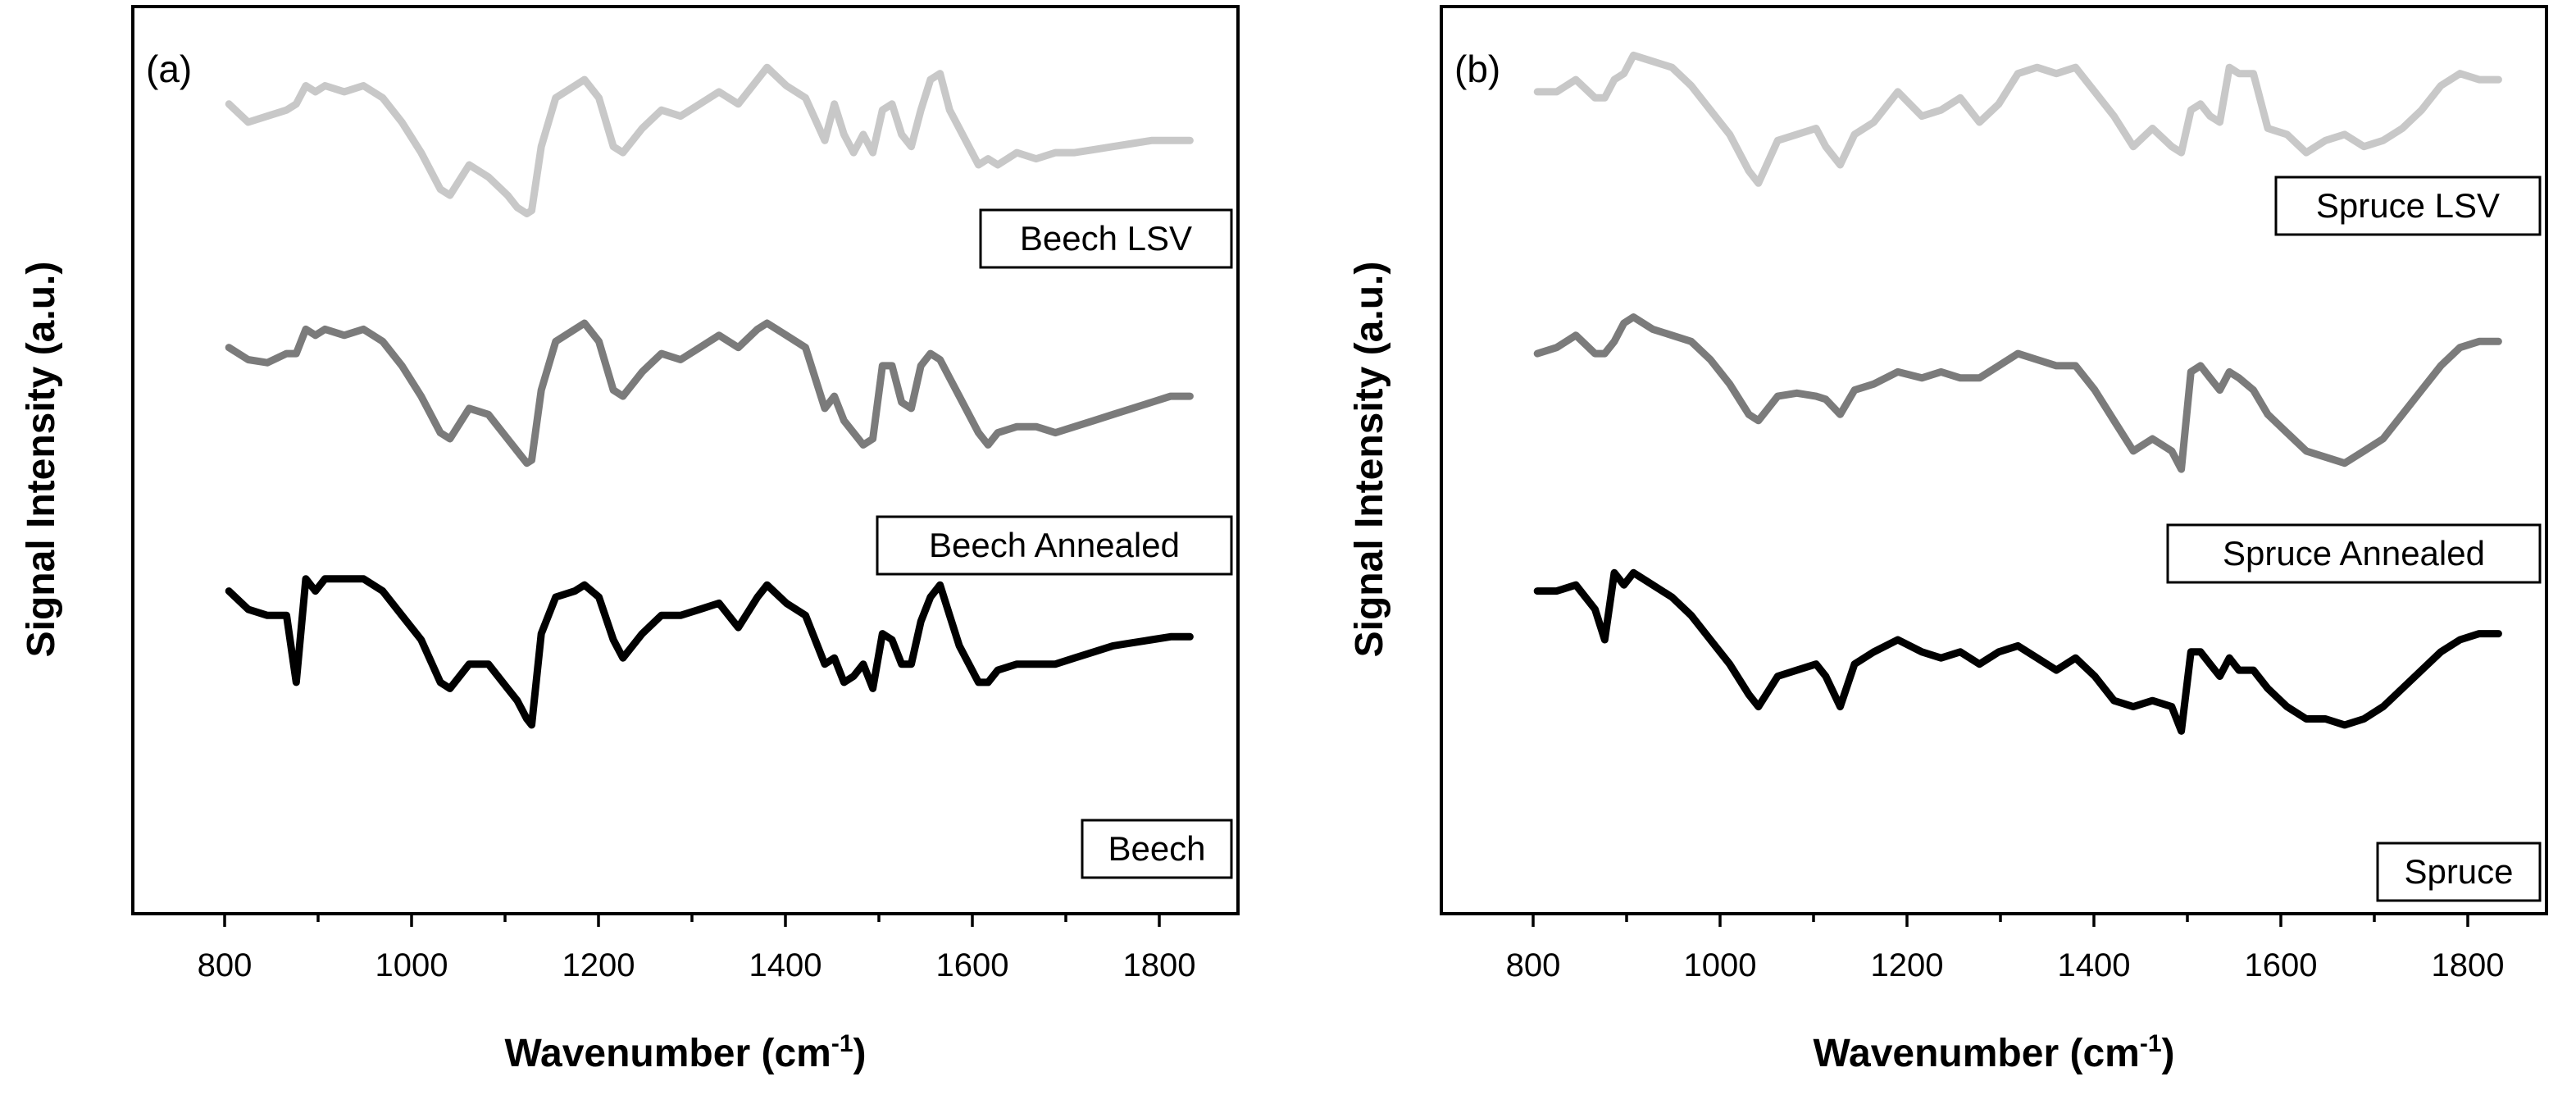  I want to click on series-line-beech-lsv, so click(709, 140).